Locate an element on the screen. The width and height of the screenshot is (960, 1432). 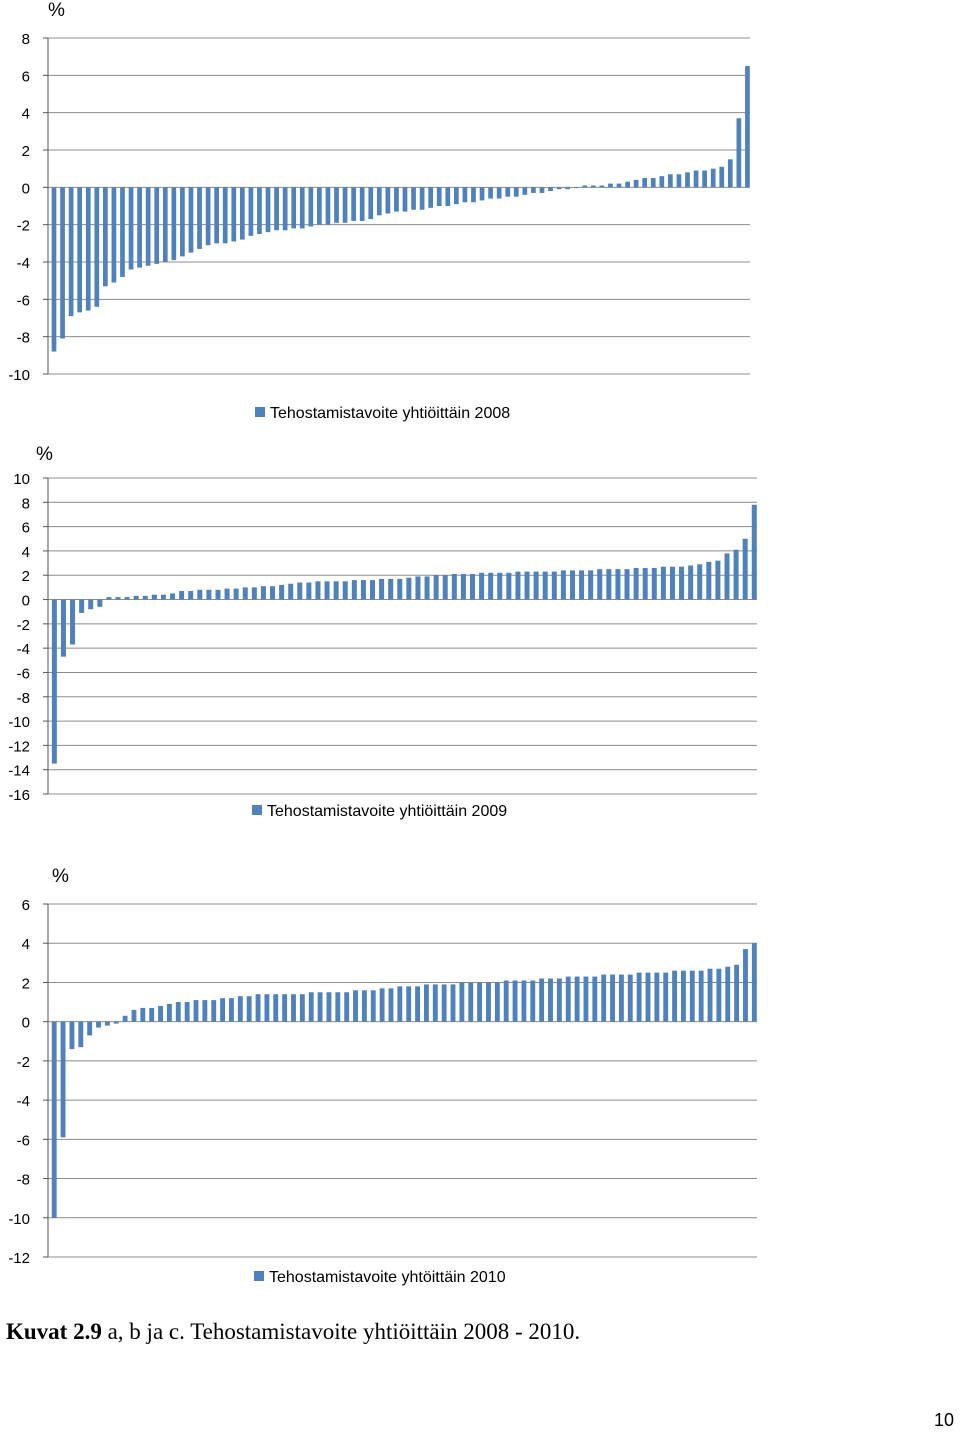
legend-swatch is located at coordinates (260, 412).